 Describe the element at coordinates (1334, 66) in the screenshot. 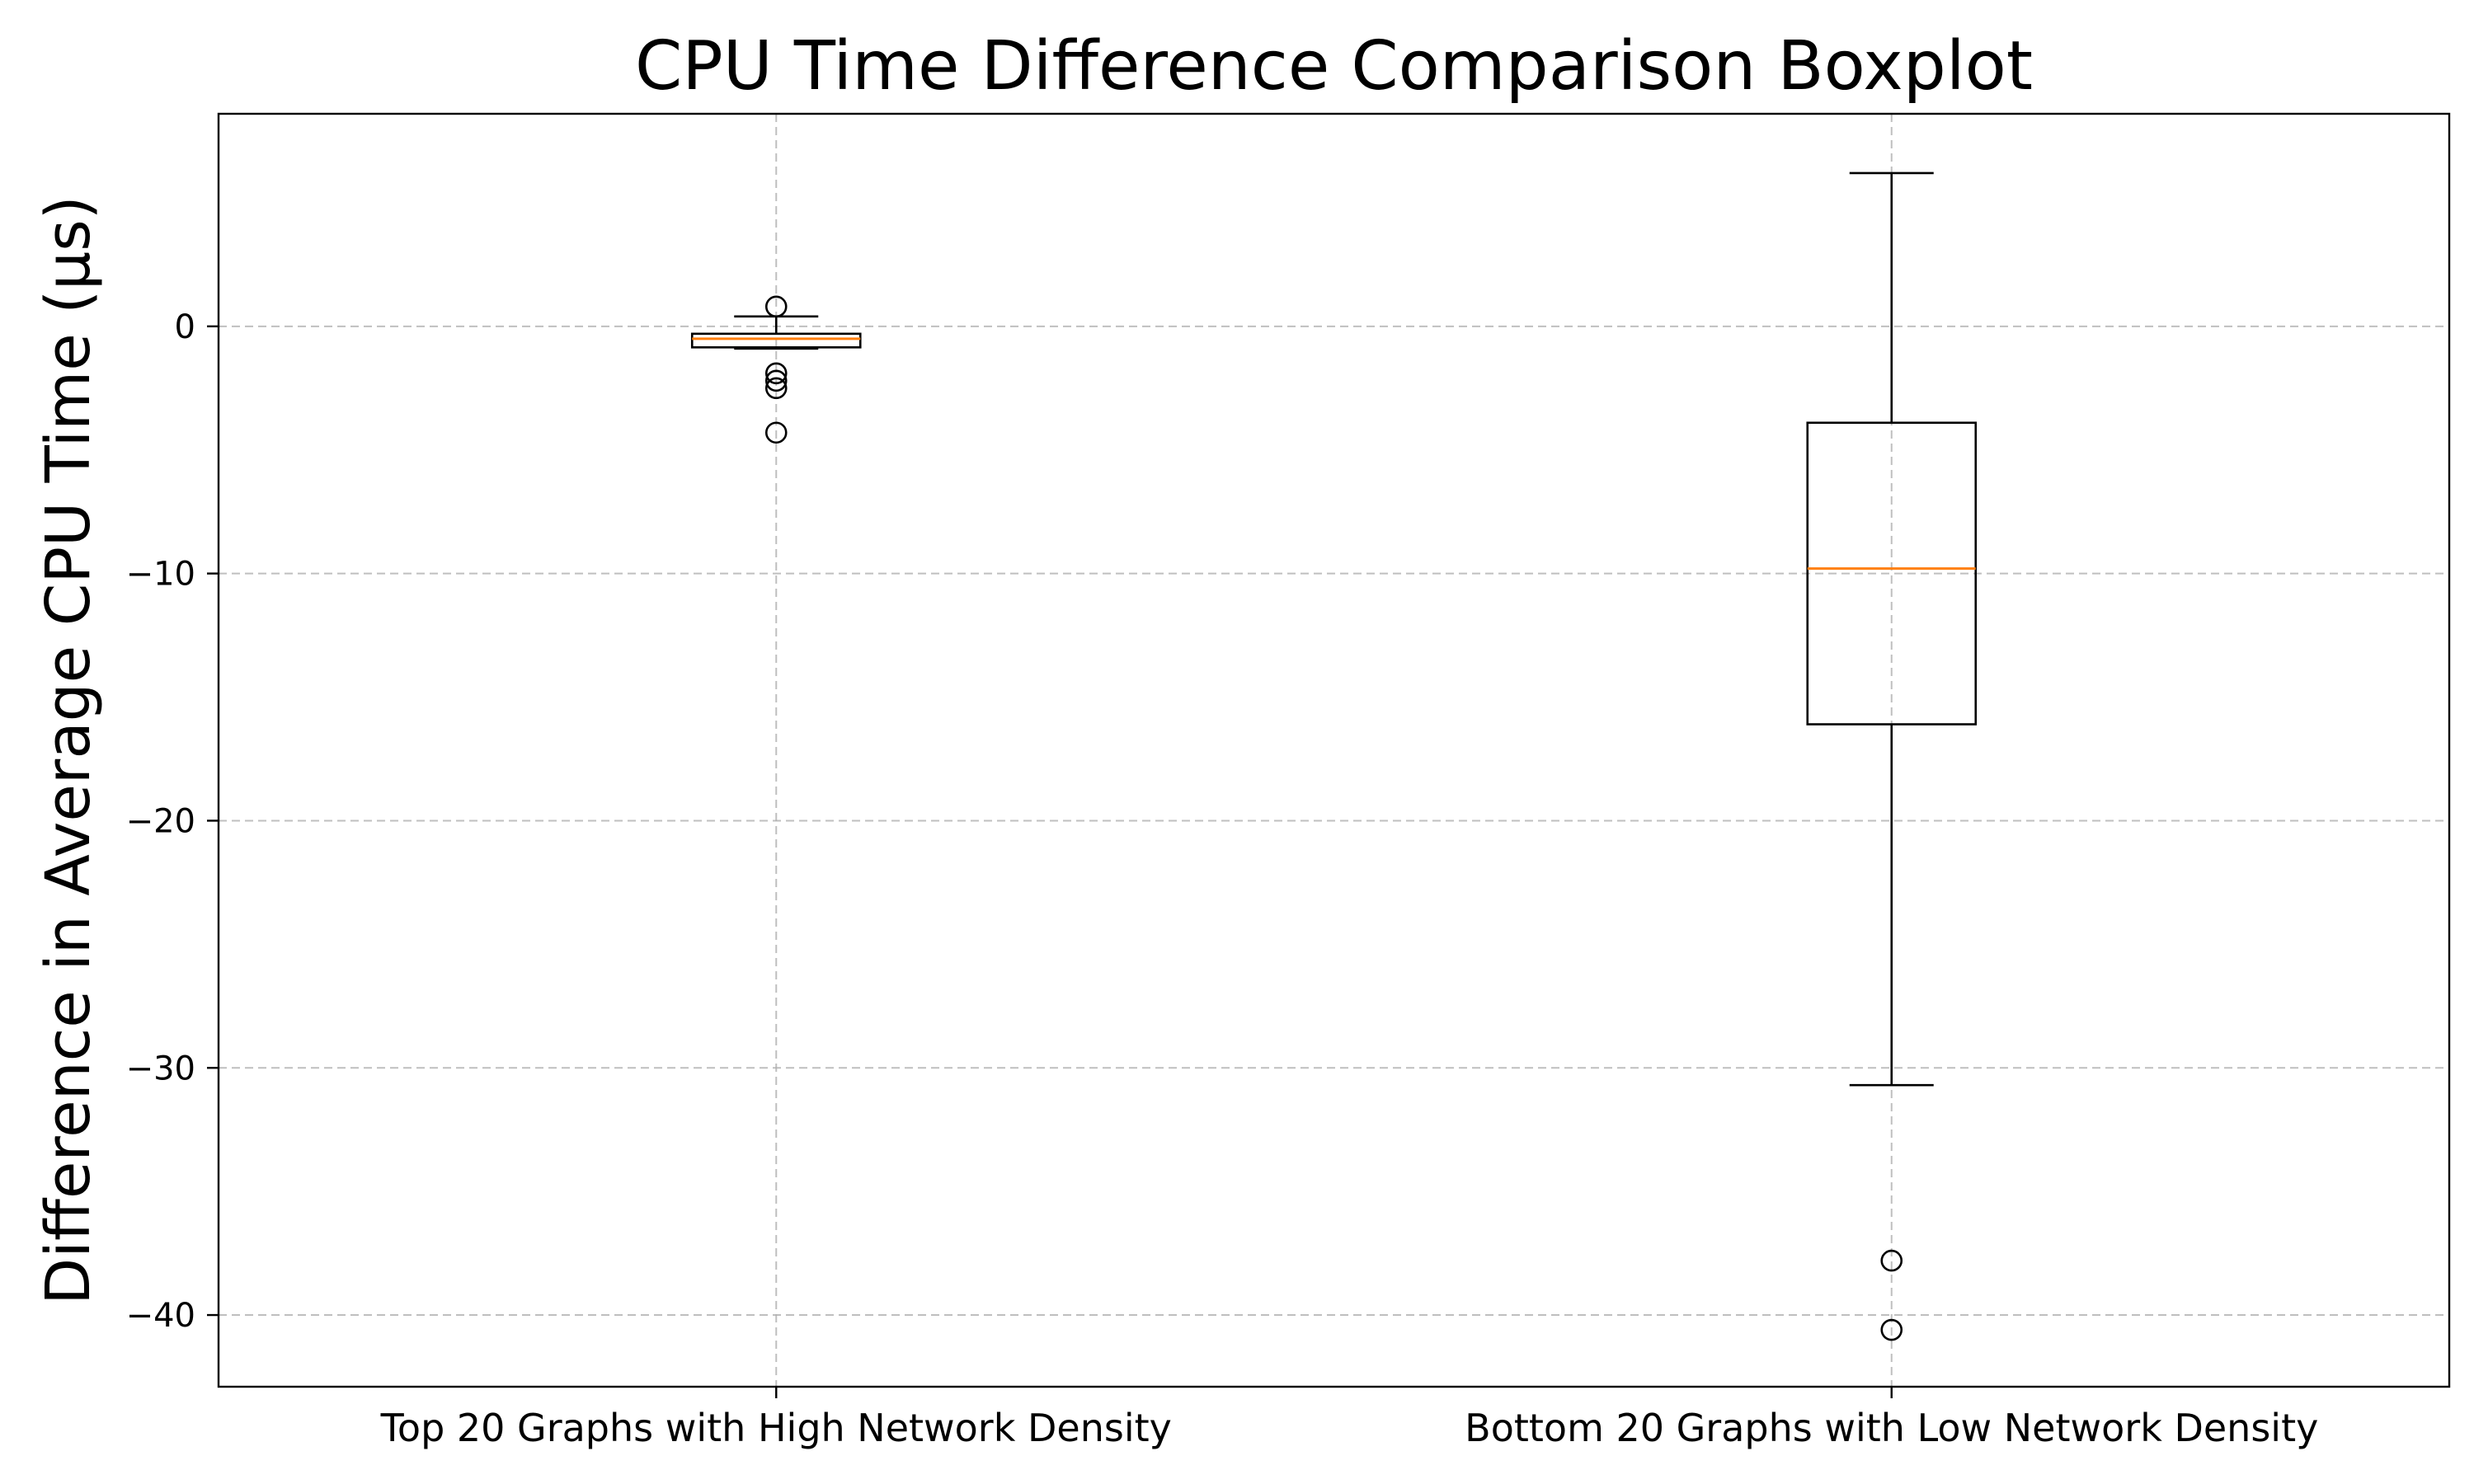

I see `chart-title: CPU Time Difference Comparison Boxplot` at that location.